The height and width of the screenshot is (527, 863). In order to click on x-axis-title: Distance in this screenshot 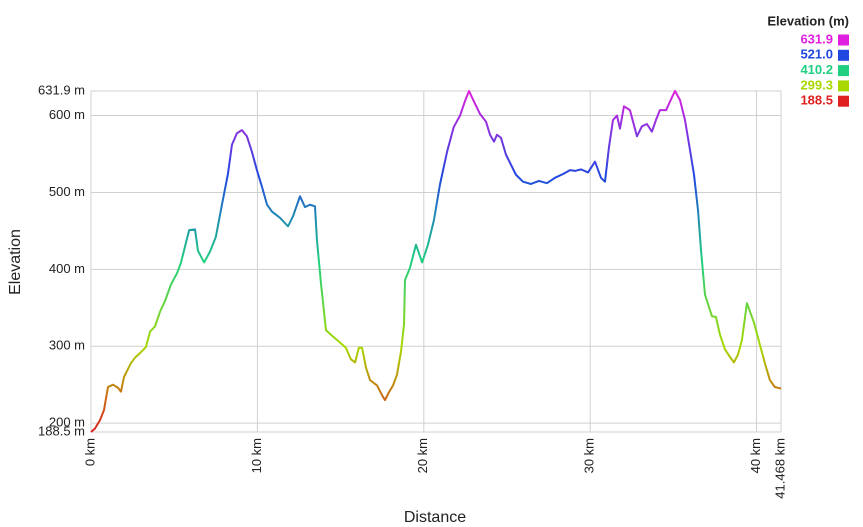, I will do `click(435, 517)`.